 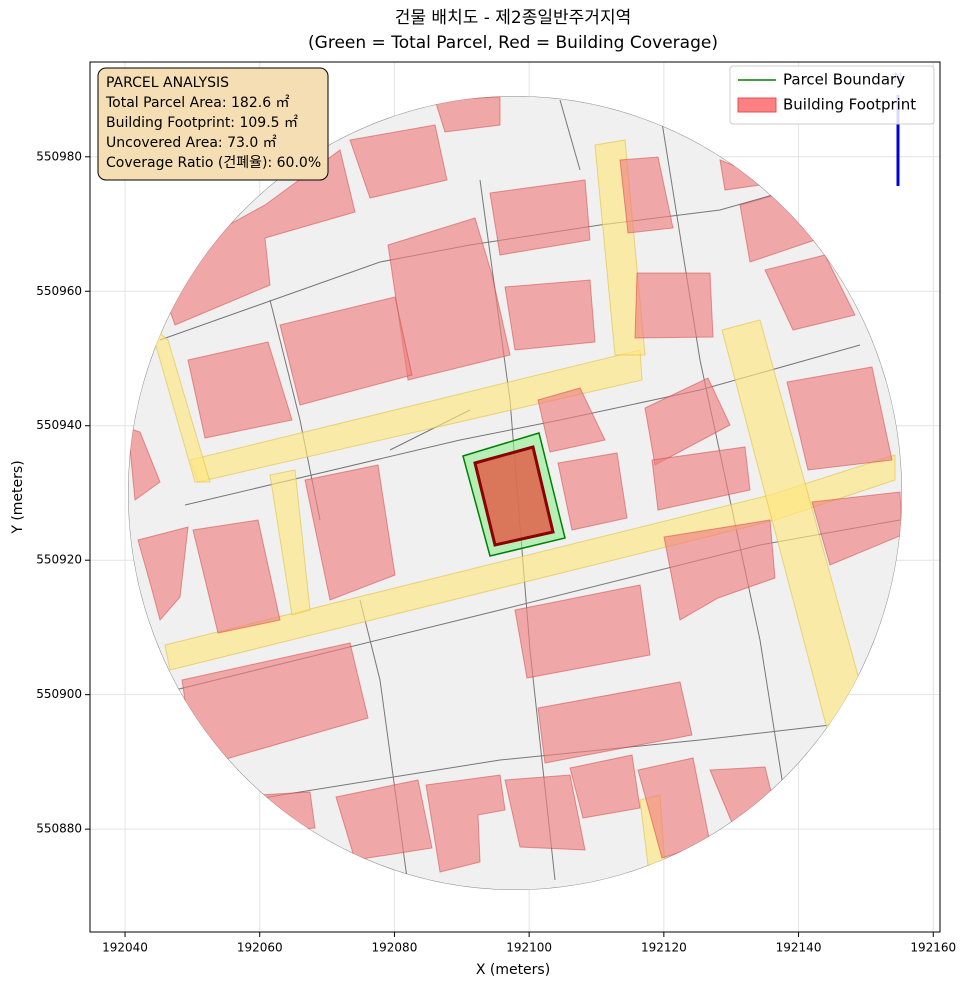 I want to click on legend-swatch, so click(x=757, y=105).